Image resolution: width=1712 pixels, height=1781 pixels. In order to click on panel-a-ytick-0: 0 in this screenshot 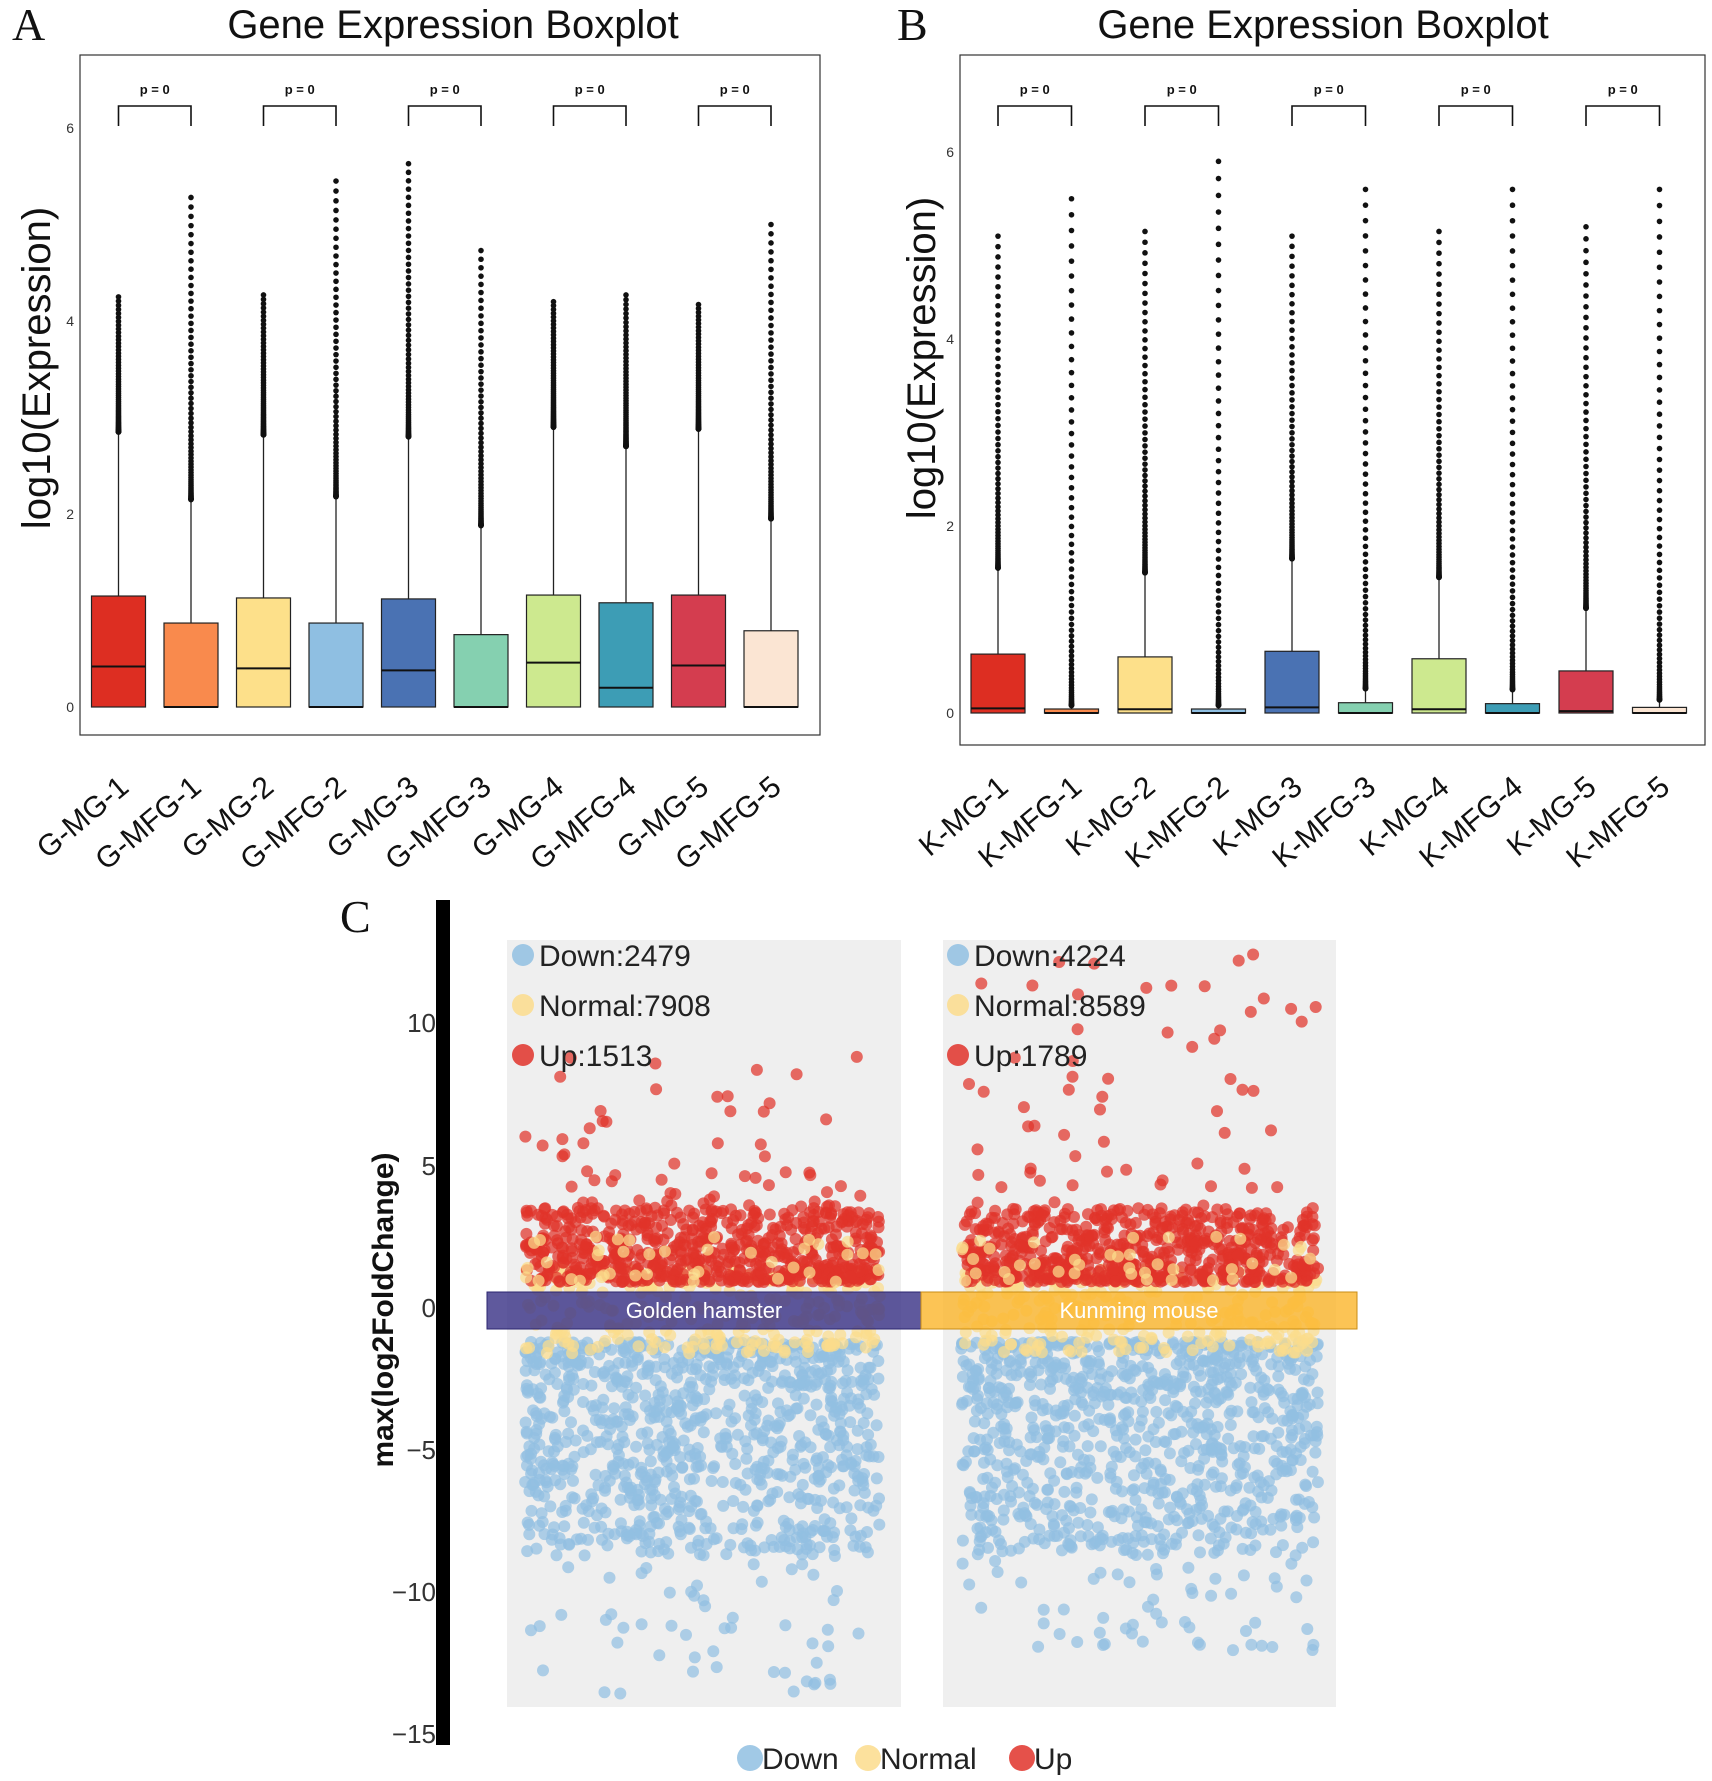, I will do `click(70, 707)`.